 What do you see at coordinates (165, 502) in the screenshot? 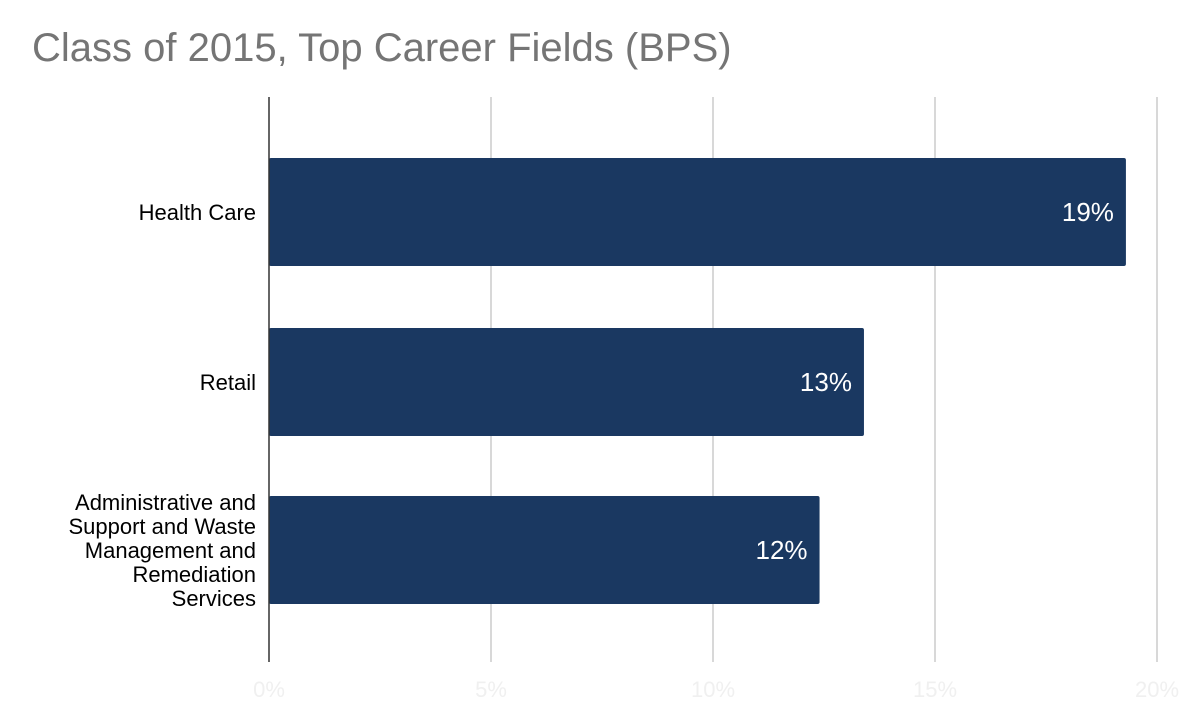
I see `category-label-line: Administrative and` at bounding box center [165, 502].